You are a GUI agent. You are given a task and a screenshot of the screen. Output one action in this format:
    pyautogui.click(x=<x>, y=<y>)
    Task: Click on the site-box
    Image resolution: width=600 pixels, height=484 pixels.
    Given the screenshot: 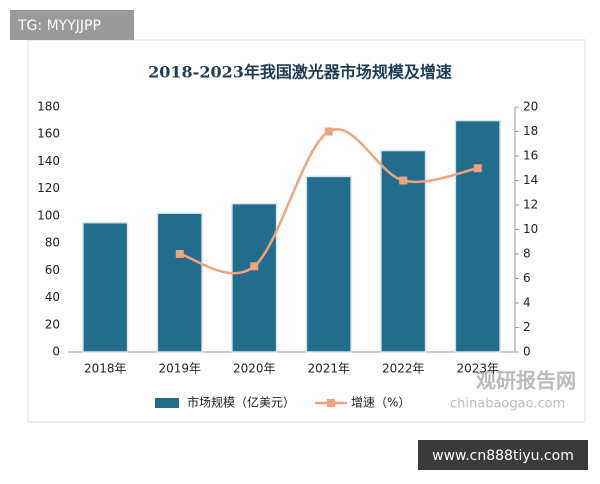 What is the action you would take?
    pyautogui.click(x=503, y=455)
    